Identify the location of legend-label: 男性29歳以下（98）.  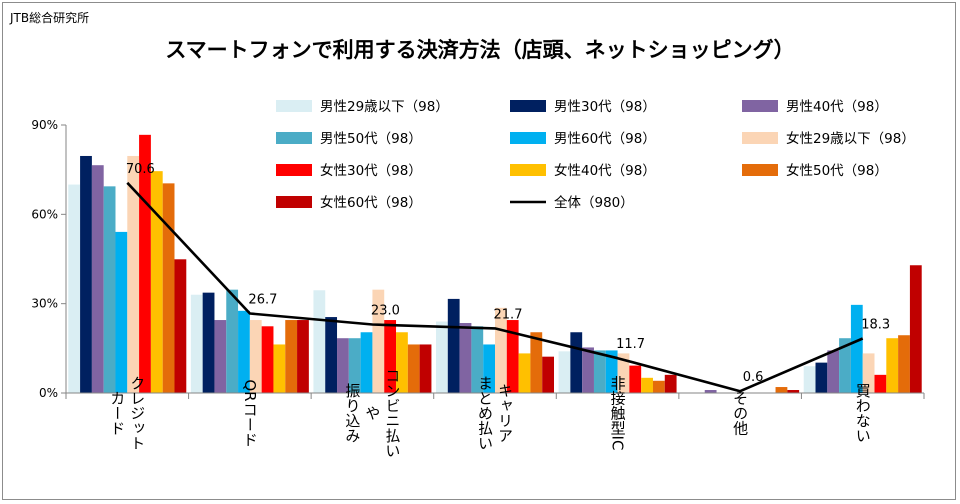
(384, 107).